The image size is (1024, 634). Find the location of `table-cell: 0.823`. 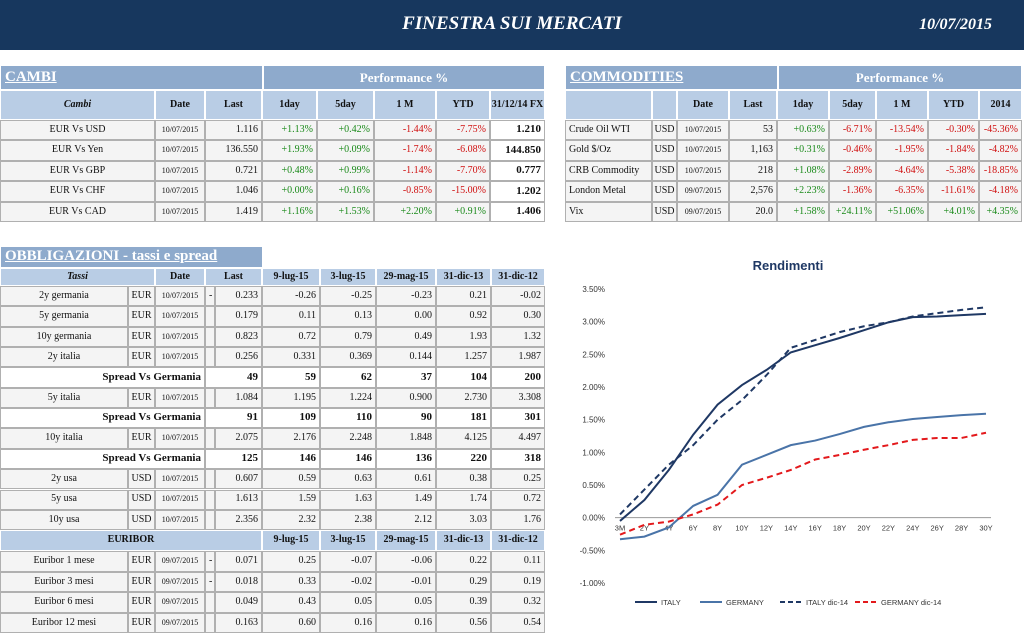

table-cell: 0.823 is located at coordinates (238, 337).